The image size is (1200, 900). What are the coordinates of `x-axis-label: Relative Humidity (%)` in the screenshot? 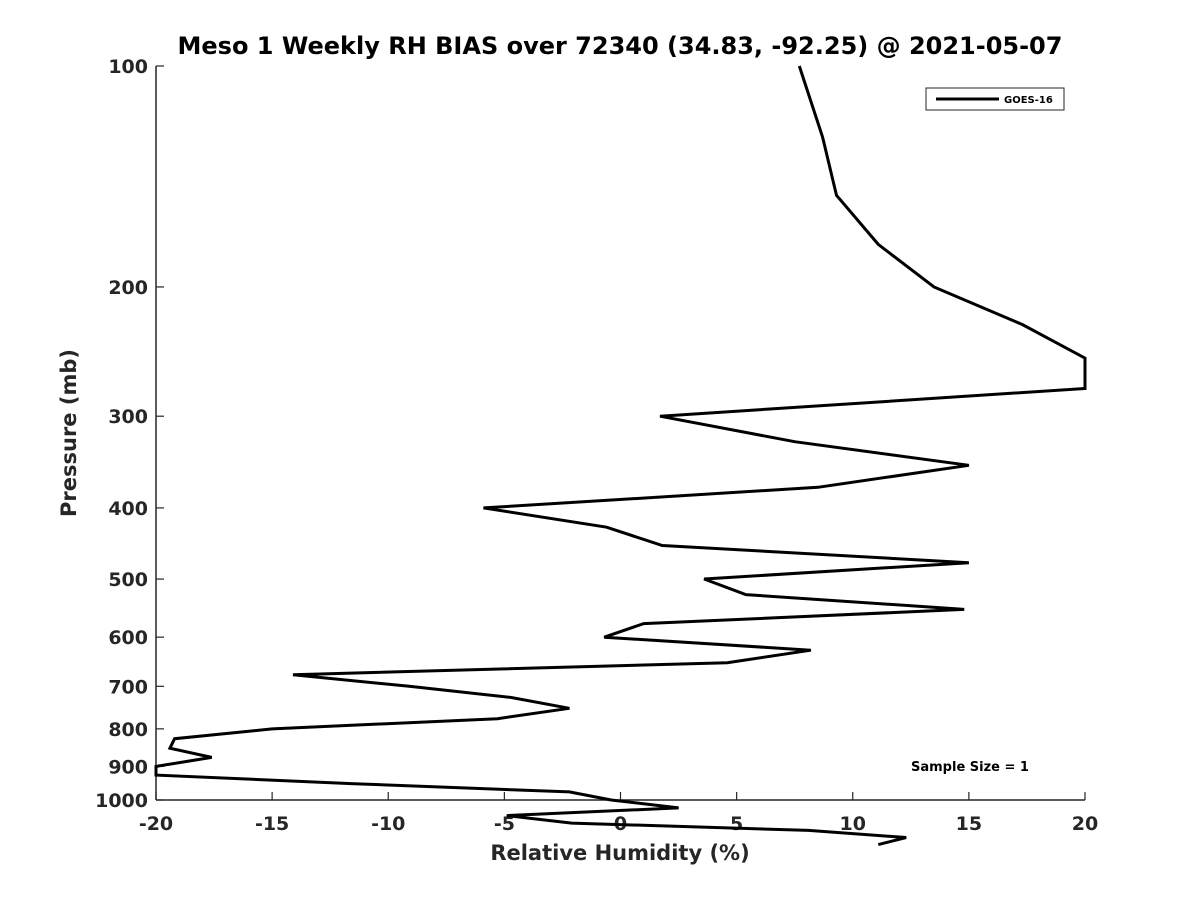 It's located at (619, 853).